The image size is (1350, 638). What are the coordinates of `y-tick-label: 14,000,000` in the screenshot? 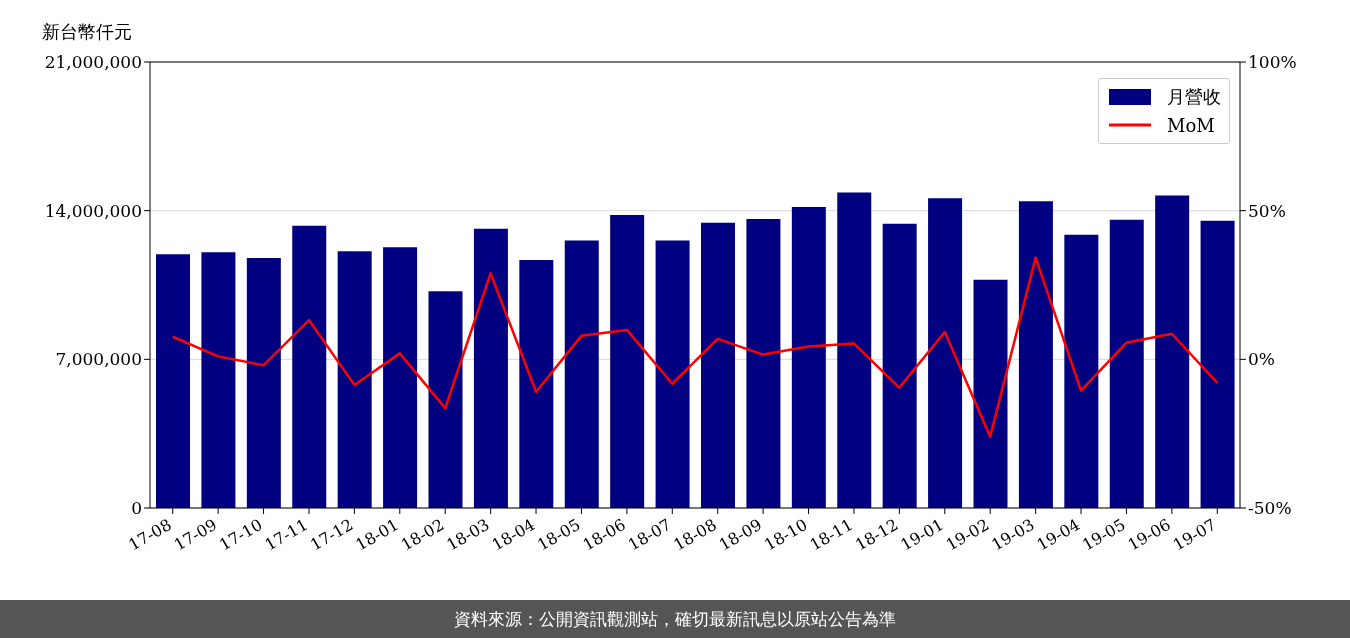 It's located at (93, 210).